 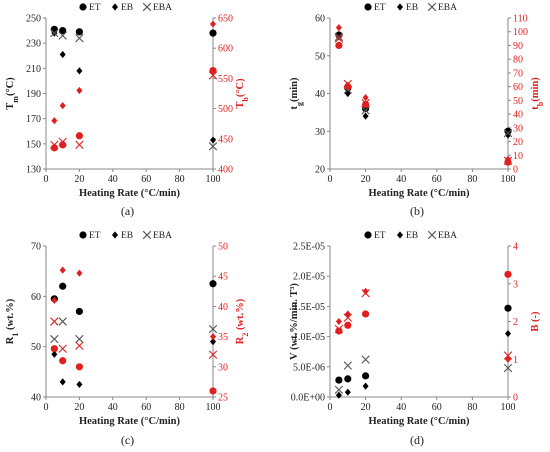 I want to click on panel-label: (a), so click(x=127, y=211).